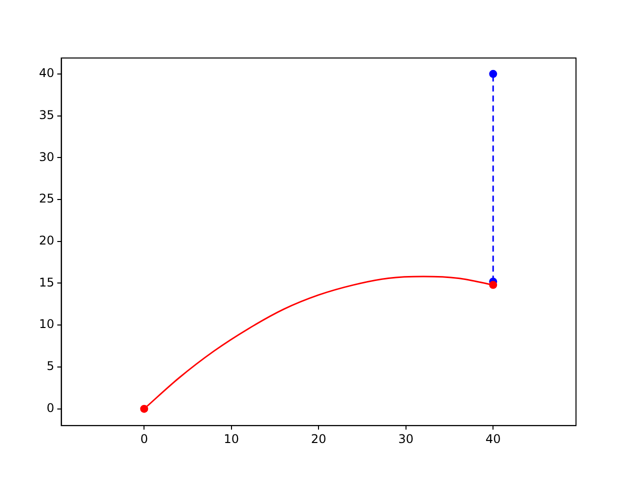  I want to click on x-tick-label: 10, so click(232, 439).